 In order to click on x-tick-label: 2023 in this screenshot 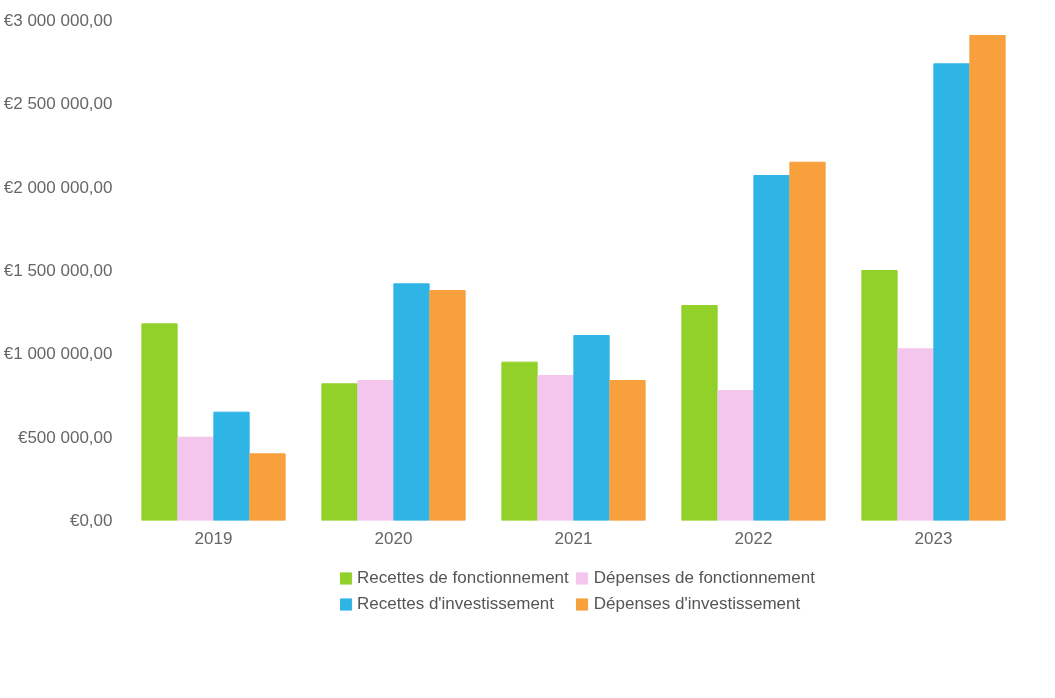, I will do `click(933, 538)`.